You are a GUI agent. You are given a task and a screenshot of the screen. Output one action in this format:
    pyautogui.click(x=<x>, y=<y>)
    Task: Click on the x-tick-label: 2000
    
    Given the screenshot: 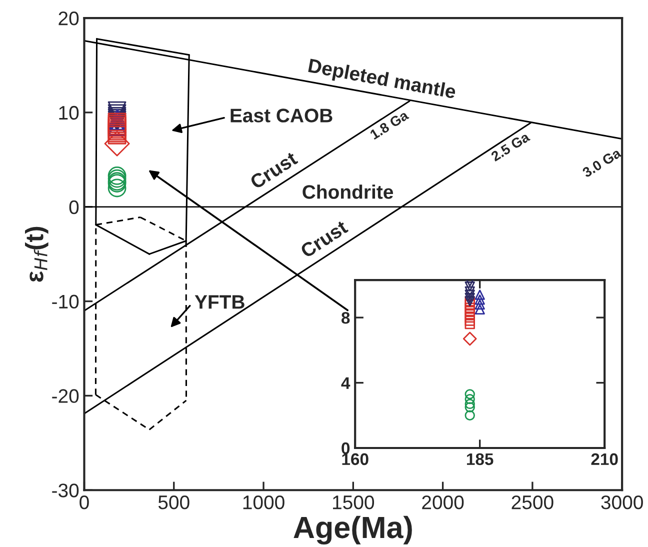 What is the action you would take?
    pyautogui.click(x=443, y=502)
    